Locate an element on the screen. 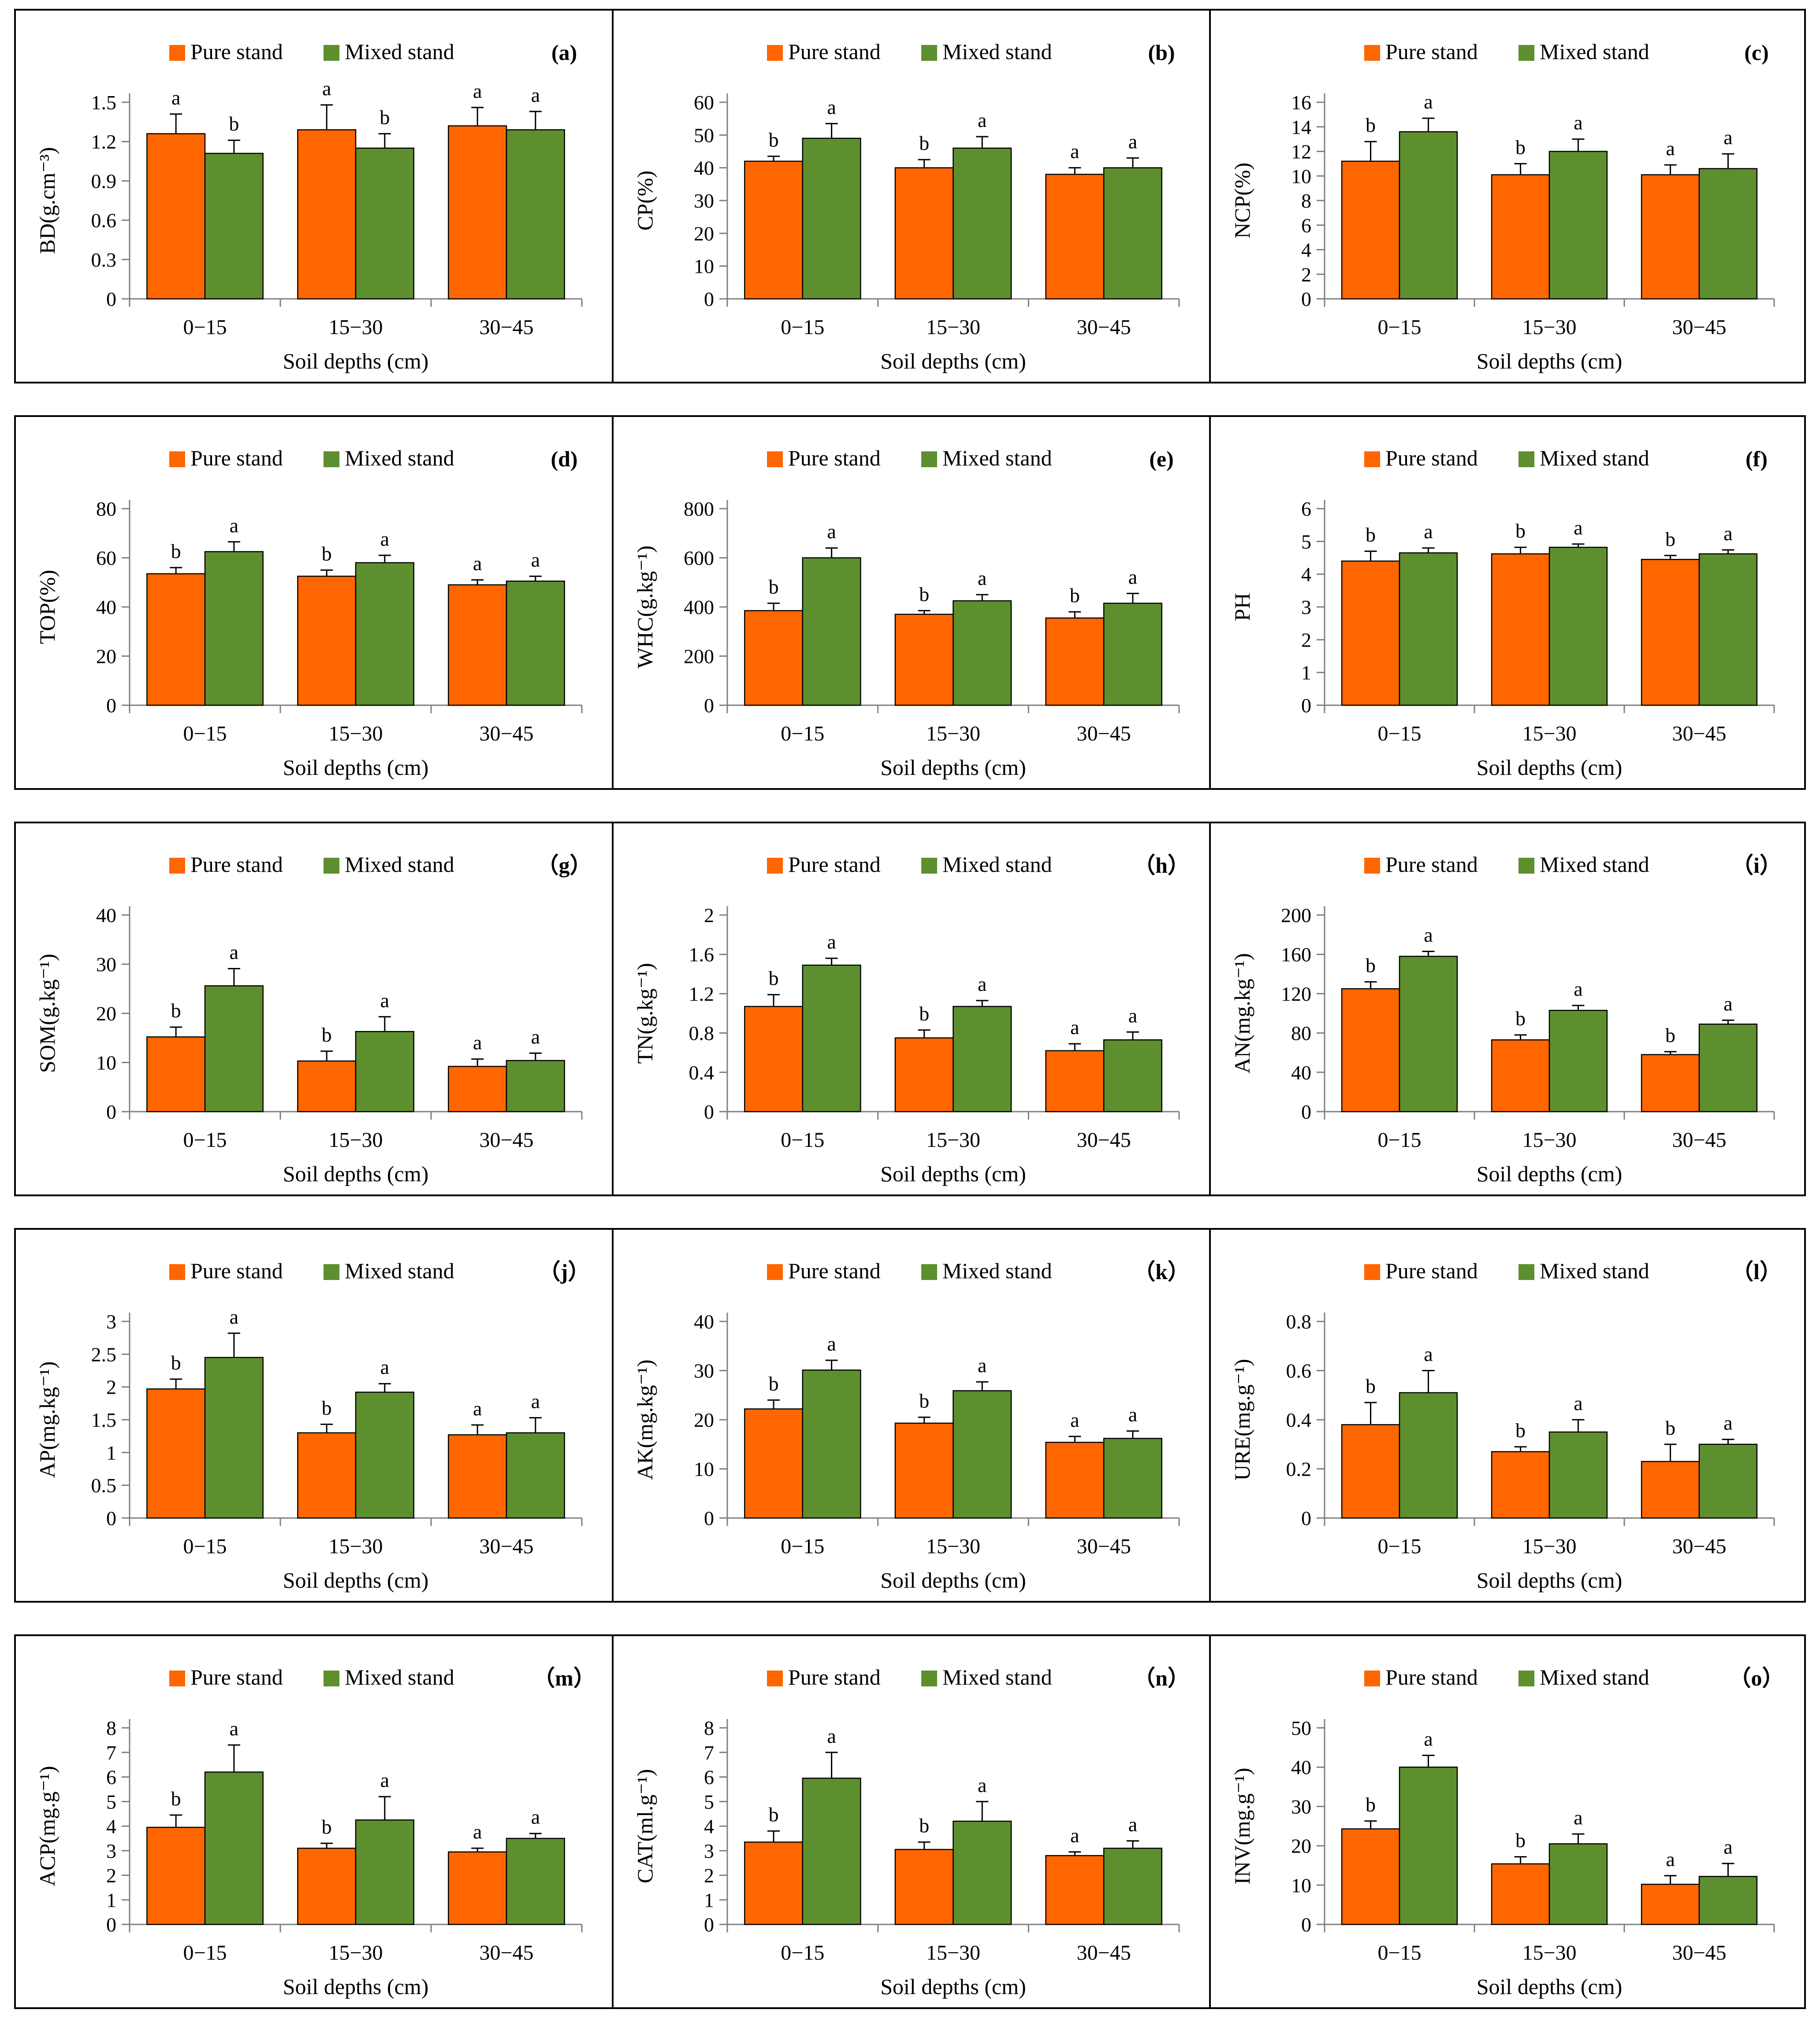  y-tick-label: 600 is located at coordinates (699, 558).